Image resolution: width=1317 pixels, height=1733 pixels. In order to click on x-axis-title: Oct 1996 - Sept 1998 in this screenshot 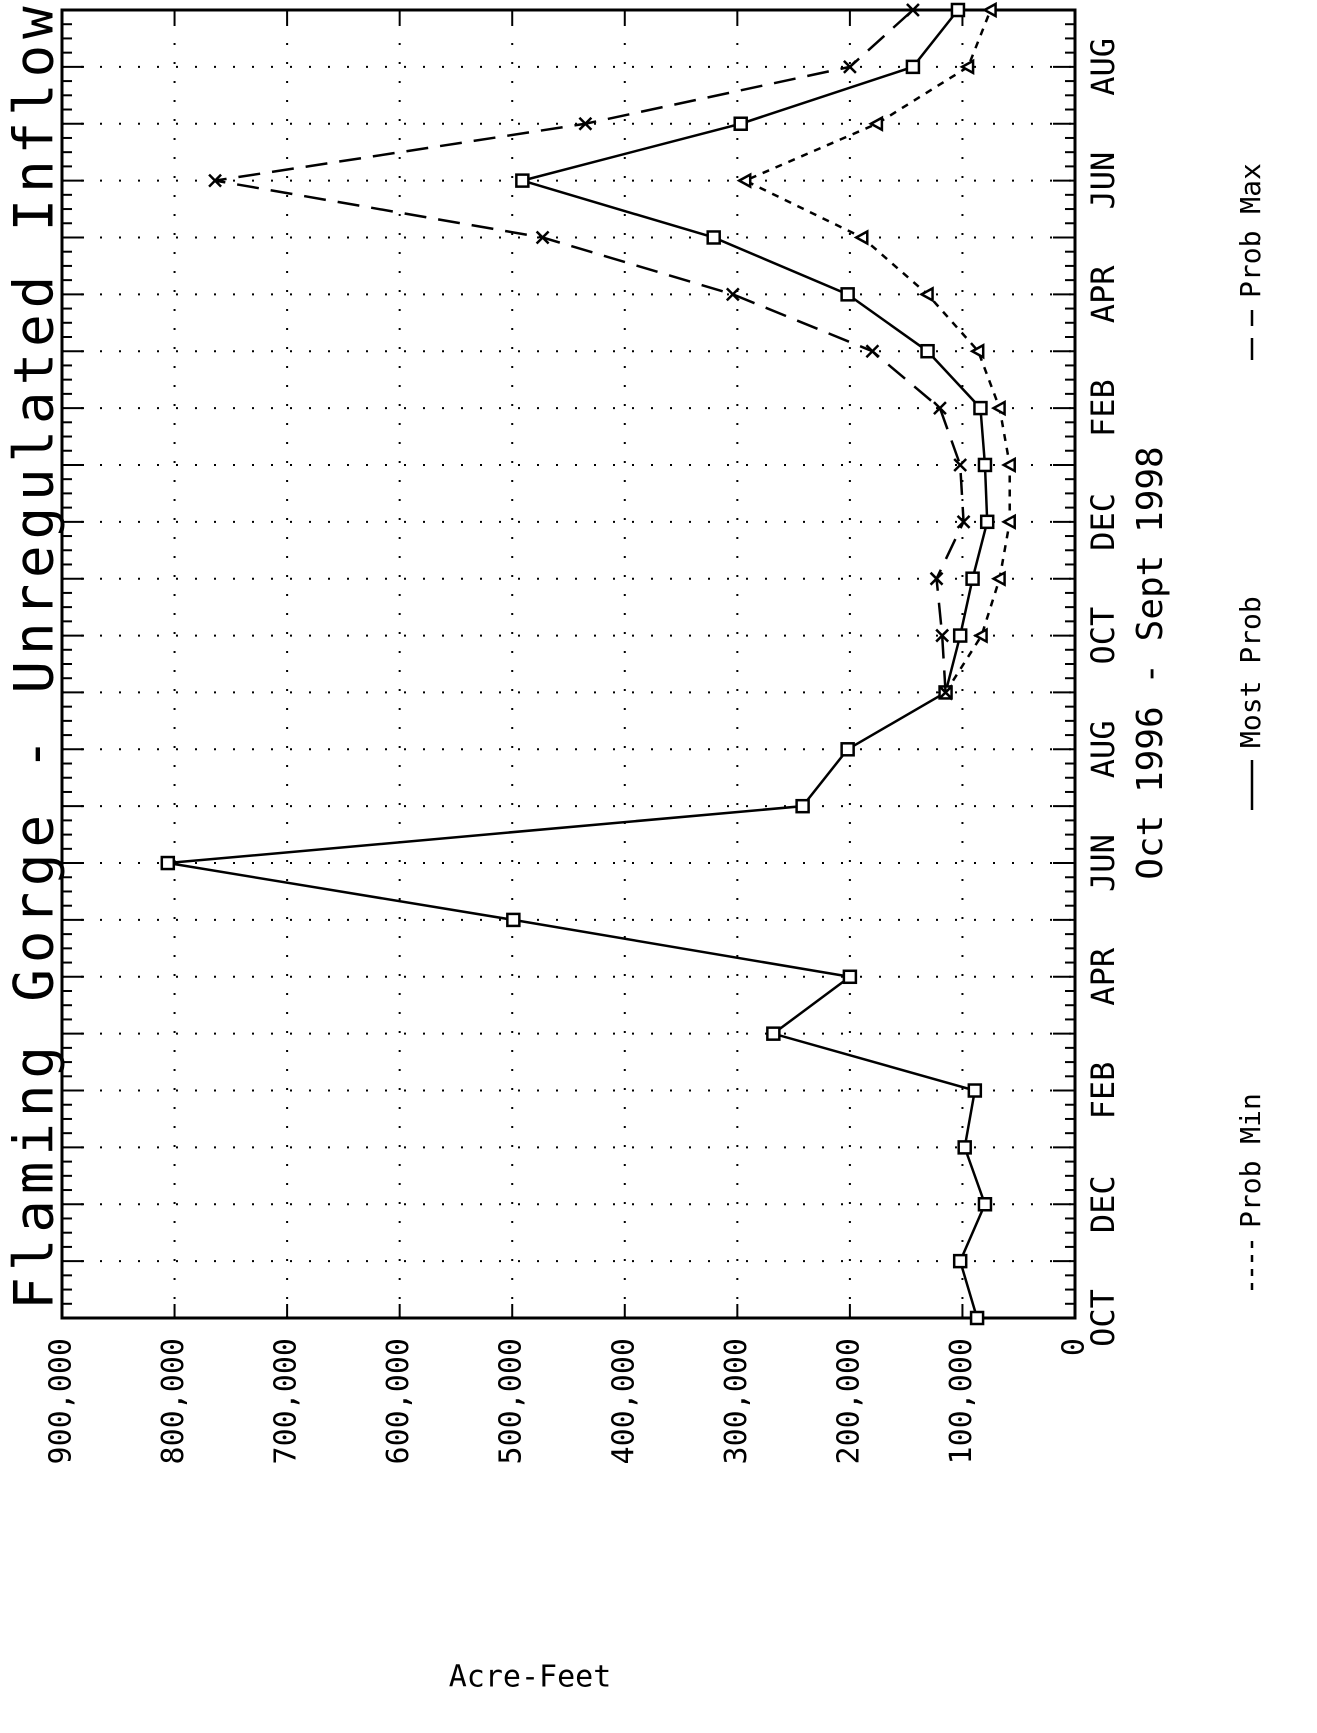, I will do `click(1150, 662)`.